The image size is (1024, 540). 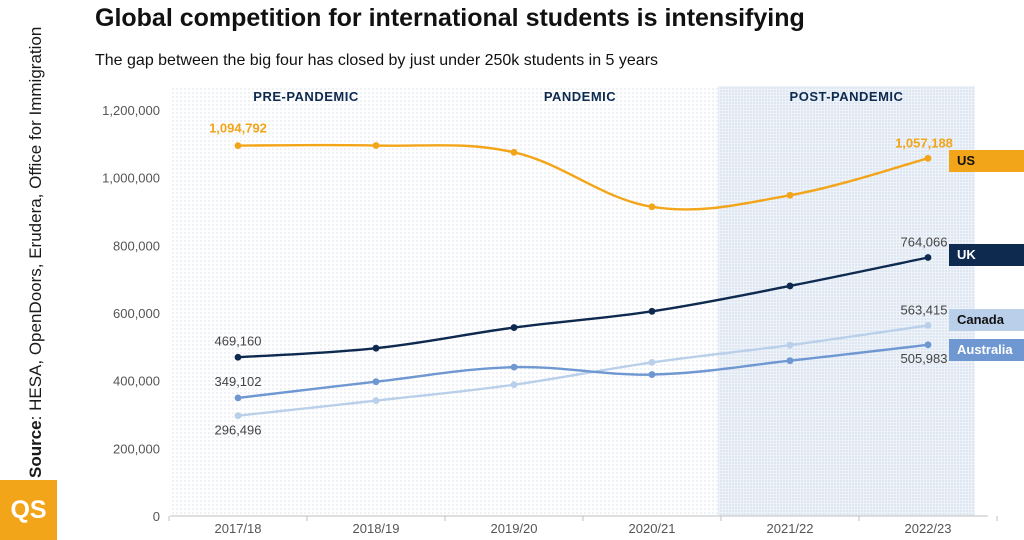 What do you see at coordinates (924, 358) in the screenshot?
I see `data-label-australia-last: 505,983` at bounding box center [924, 358].